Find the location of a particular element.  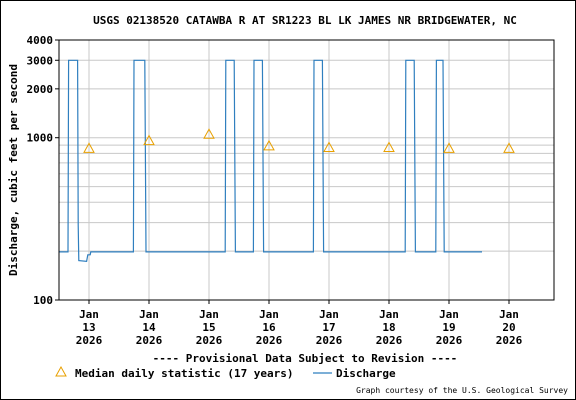

y-tick-label: 3000 is located at coordinates (40, 60).